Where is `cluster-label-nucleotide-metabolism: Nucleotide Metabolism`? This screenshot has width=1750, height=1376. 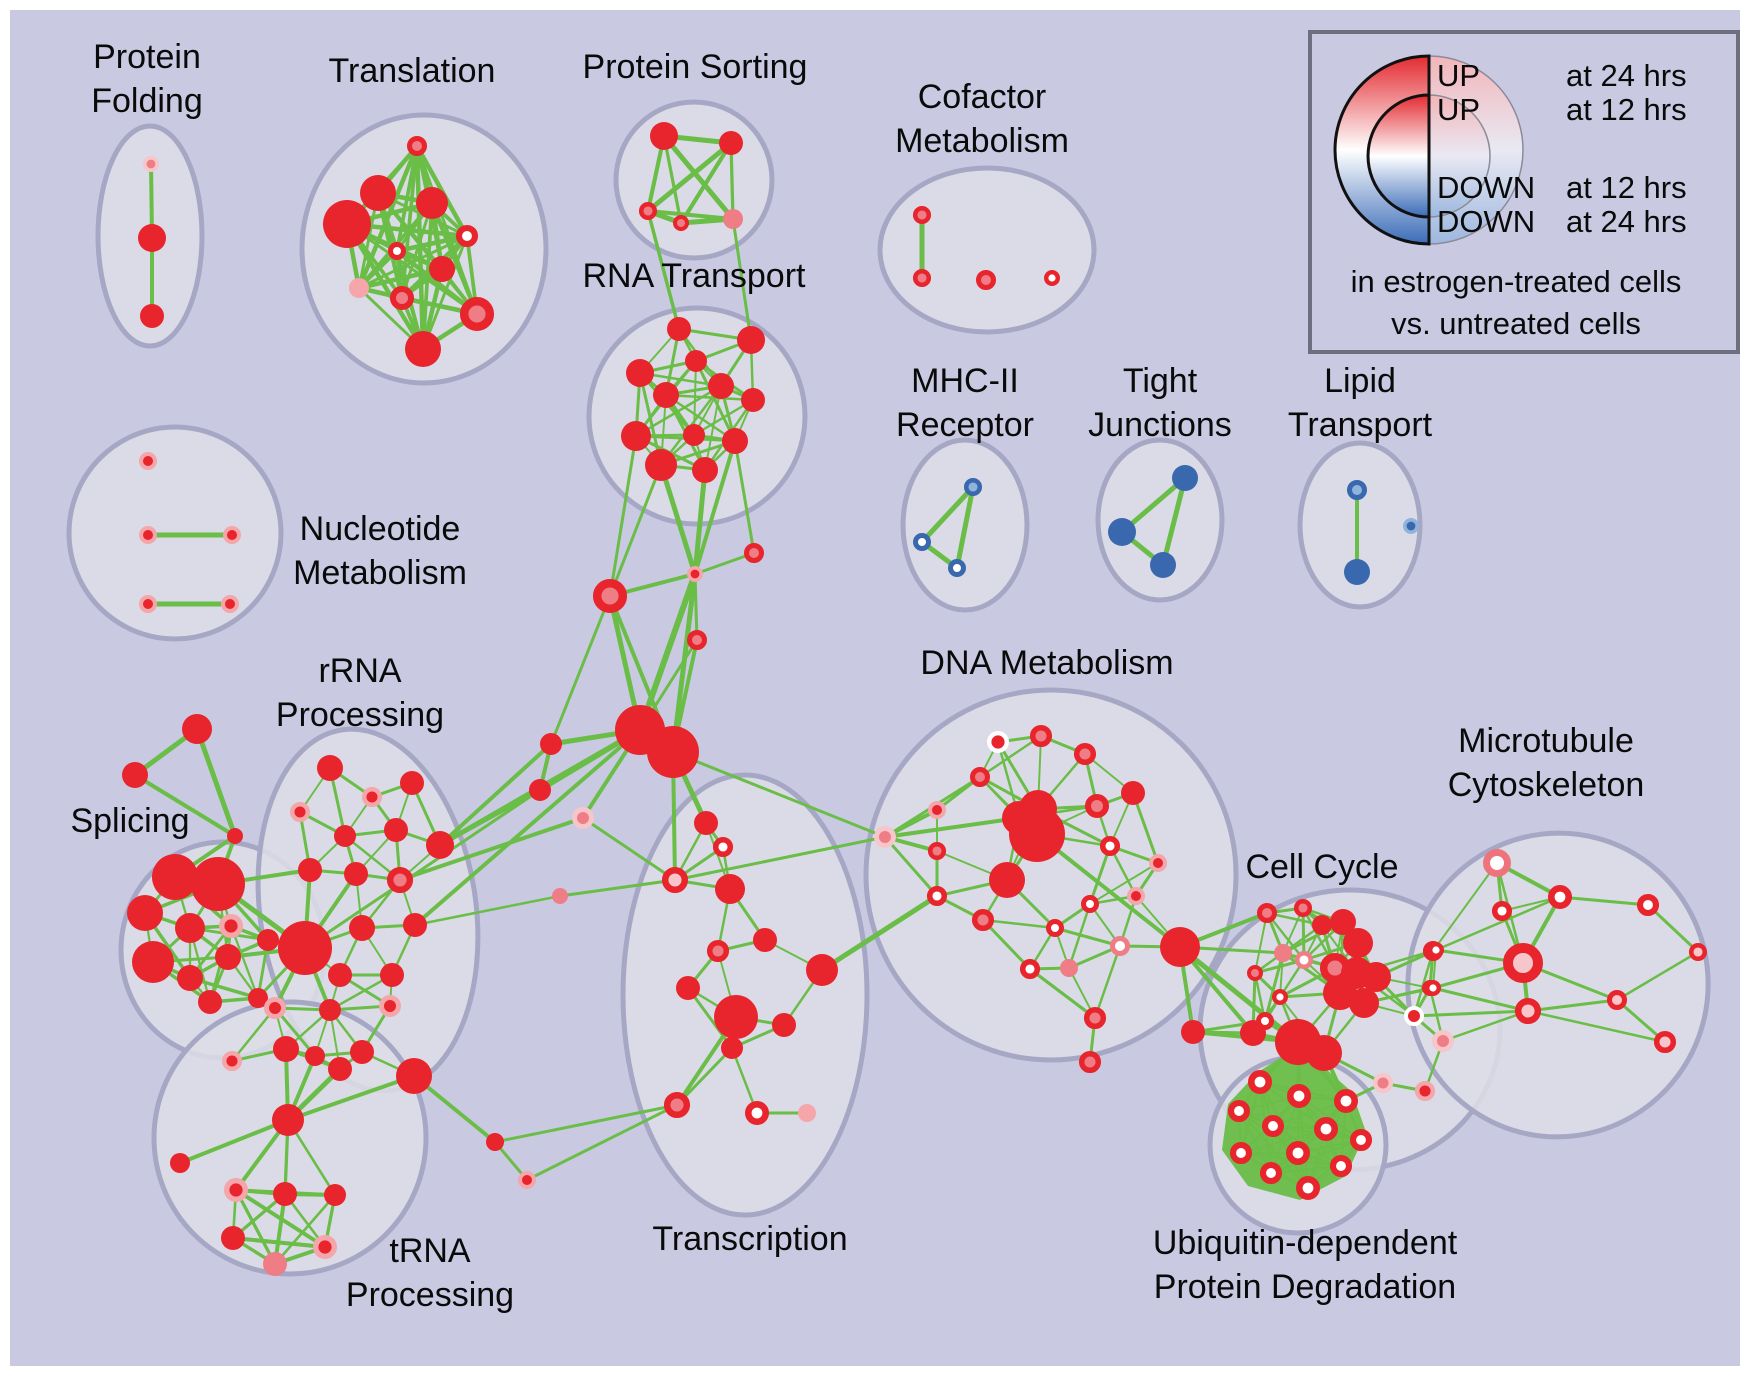
cluster-label-nucleotide-metabolism: Nucleotide Metabolism is located at coordinates (380, 551).